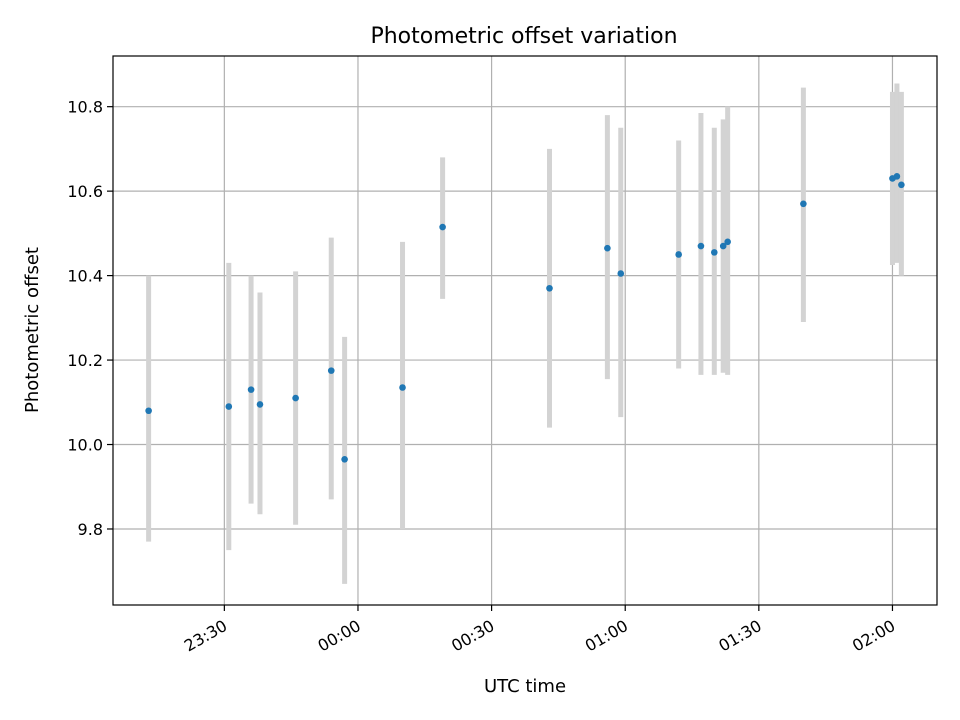  I want to click on x-tick-label: 00:00, so click(339, 636).